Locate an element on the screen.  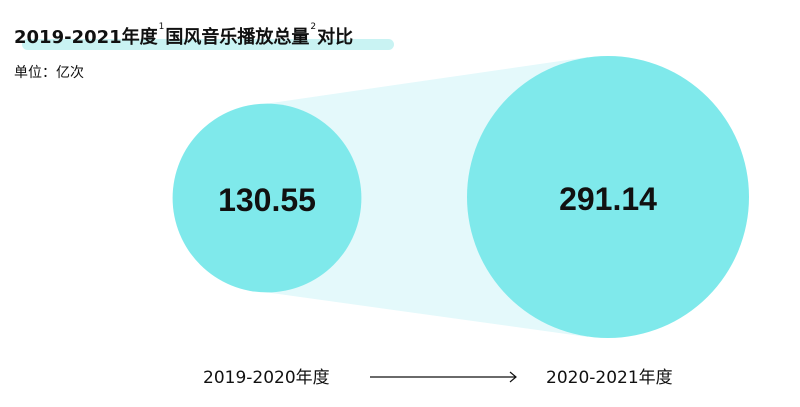
category-label-2020-2021: 2020-2021年度 is located at coordinates (609, 378).